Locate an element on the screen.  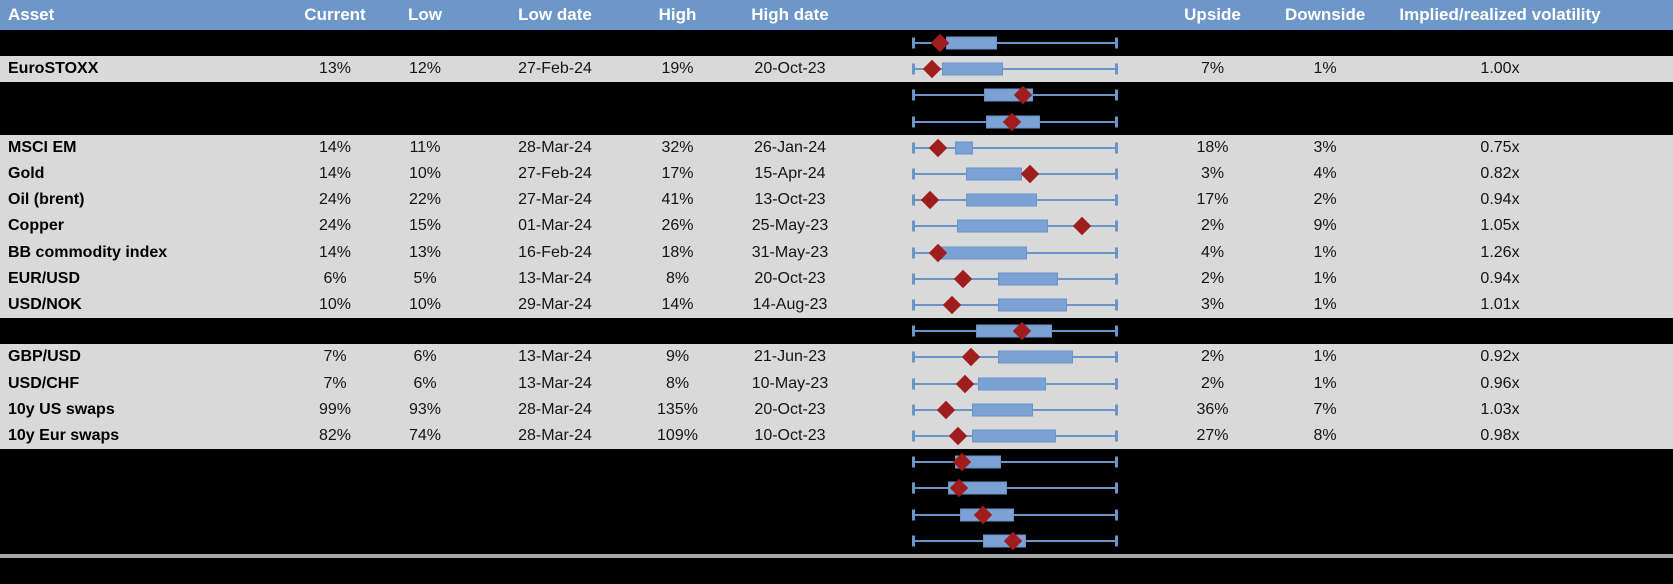
cell-asset: GBP/USD is located at coordinates (44, 357).